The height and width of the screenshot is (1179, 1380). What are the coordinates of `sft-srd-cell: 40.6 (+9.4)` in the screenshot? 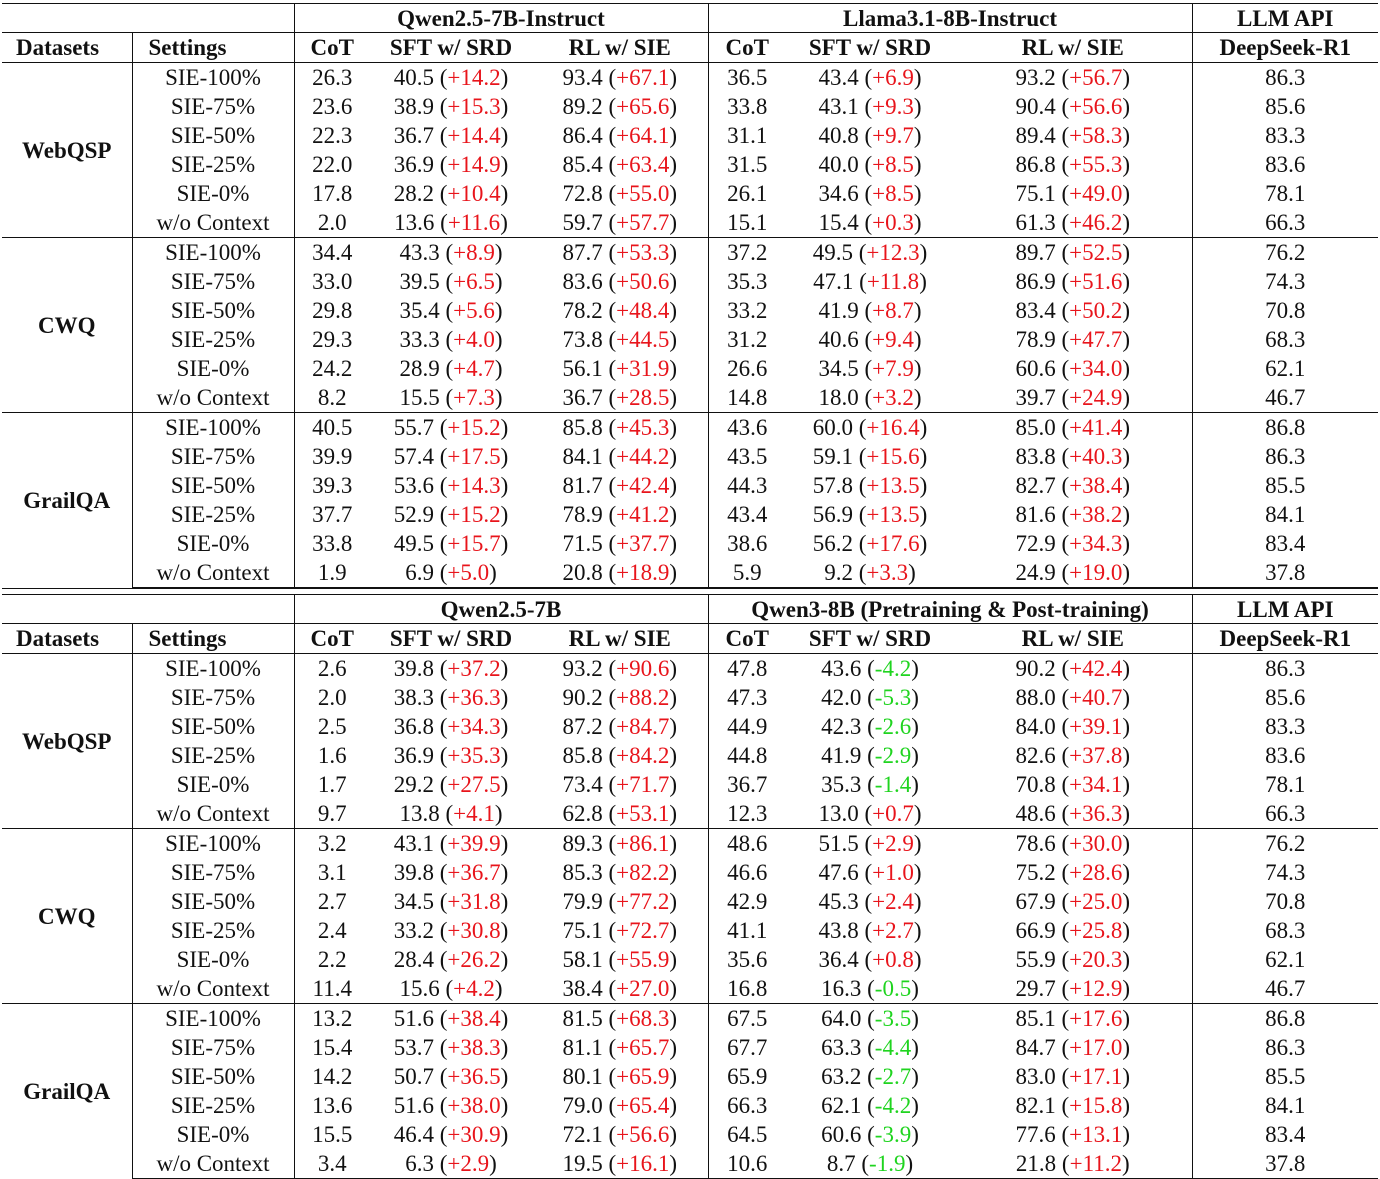 It's located at (870, 339).